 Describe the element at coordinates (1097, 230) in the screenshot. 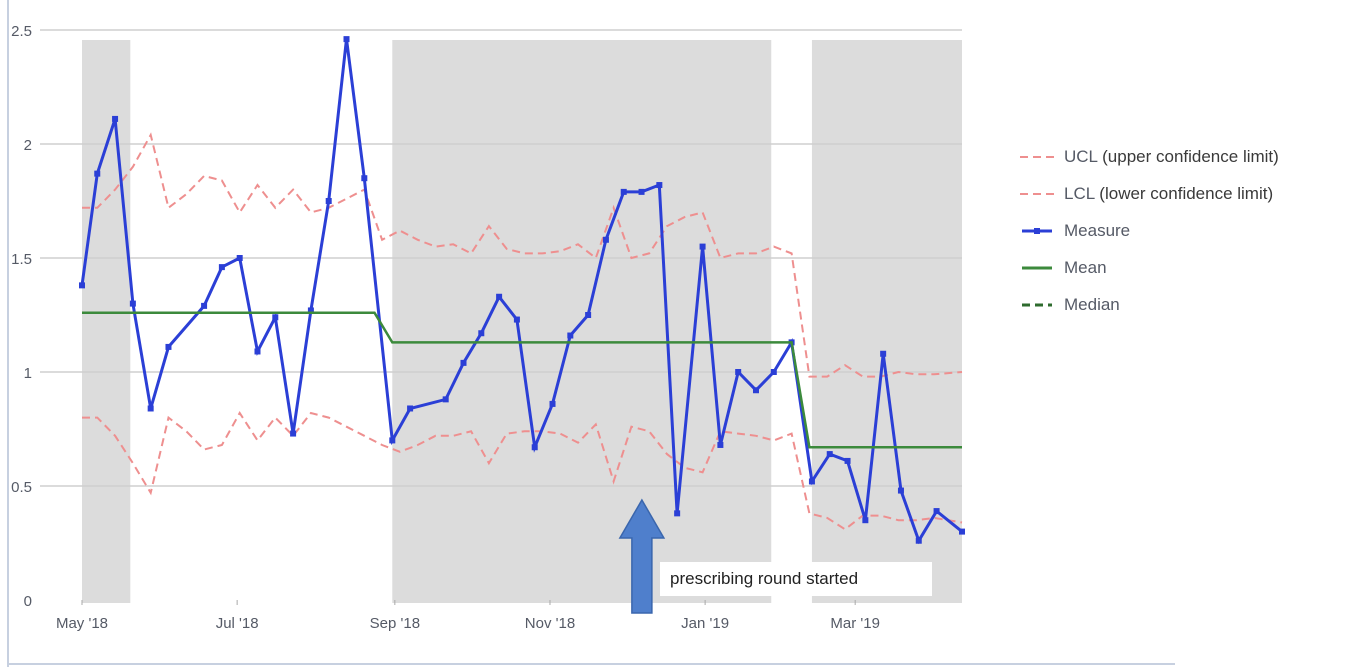

I see `legend-label-measure: Measure` at that location.